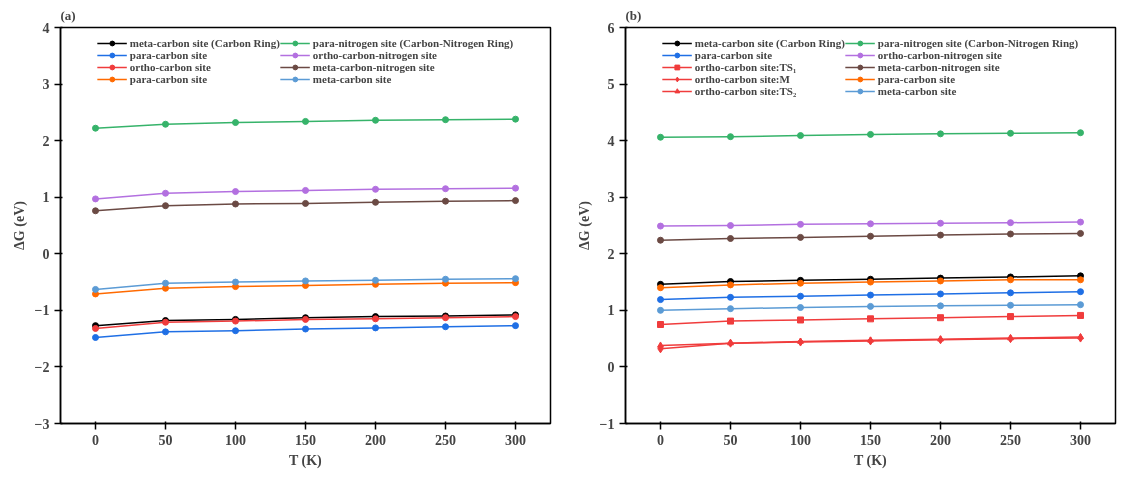 This screenshot has width=1138, height=478. What do you see at coordinates (745, 91) in the screenshot?
I see `legend-label: ortho-carbon site:TS₂` at bounding box center [745, 91].